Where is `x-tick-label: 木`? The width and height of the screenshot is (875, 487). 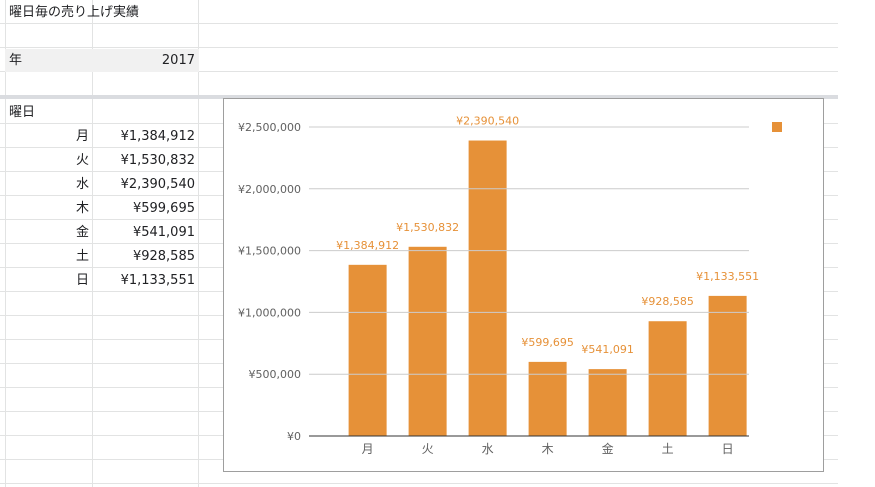 x-tick-label: 木 is located at coordinates (548, 449).